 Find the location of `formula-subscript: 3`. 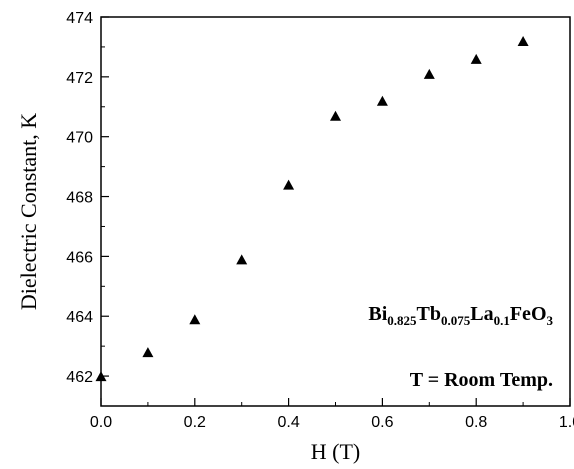

formula-subscript: 3 is located at coordinates (550, 320).